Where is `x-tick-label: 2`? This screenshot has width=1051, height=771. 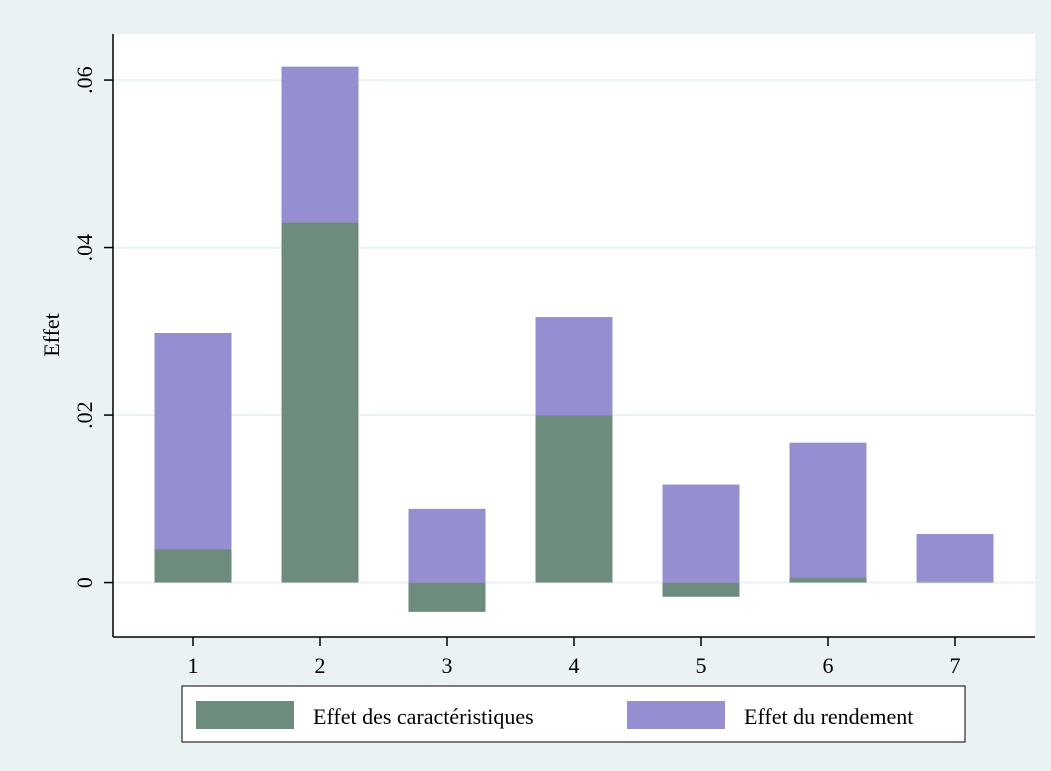 x-tick-label: 2 is located at coordinates (320, 665).